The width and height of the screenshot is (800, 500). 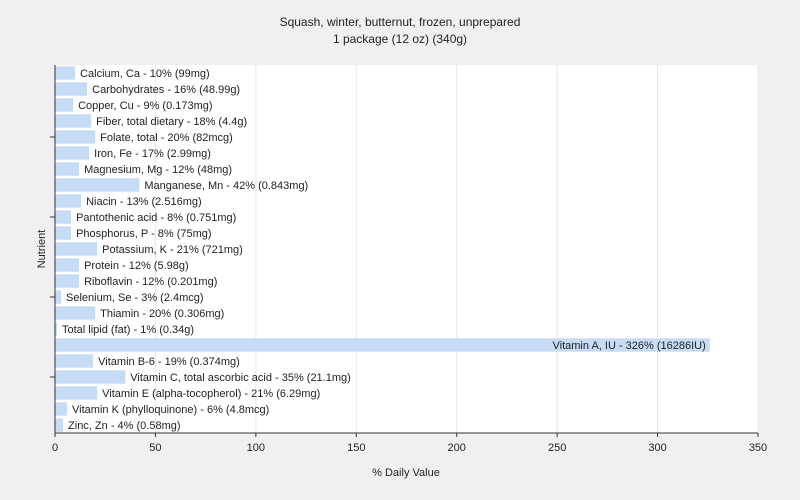 I want to click on bar-label: Selenium, Se - 3% (2.4mcg), so click(x=135, y=298).